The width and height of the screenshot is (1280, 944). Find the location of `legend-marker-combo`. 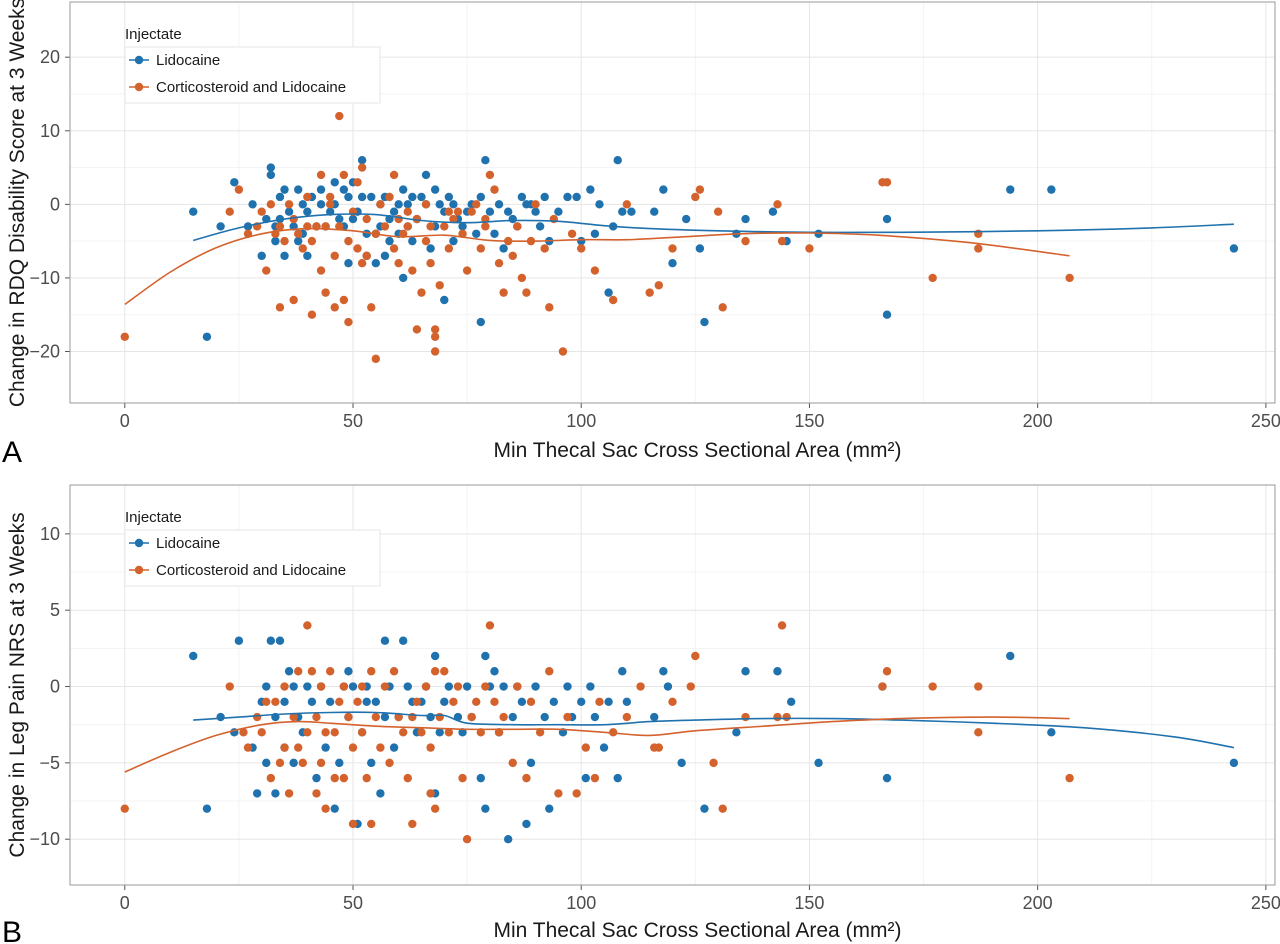

legend-marker-combo is located at coordinates (139, 87).